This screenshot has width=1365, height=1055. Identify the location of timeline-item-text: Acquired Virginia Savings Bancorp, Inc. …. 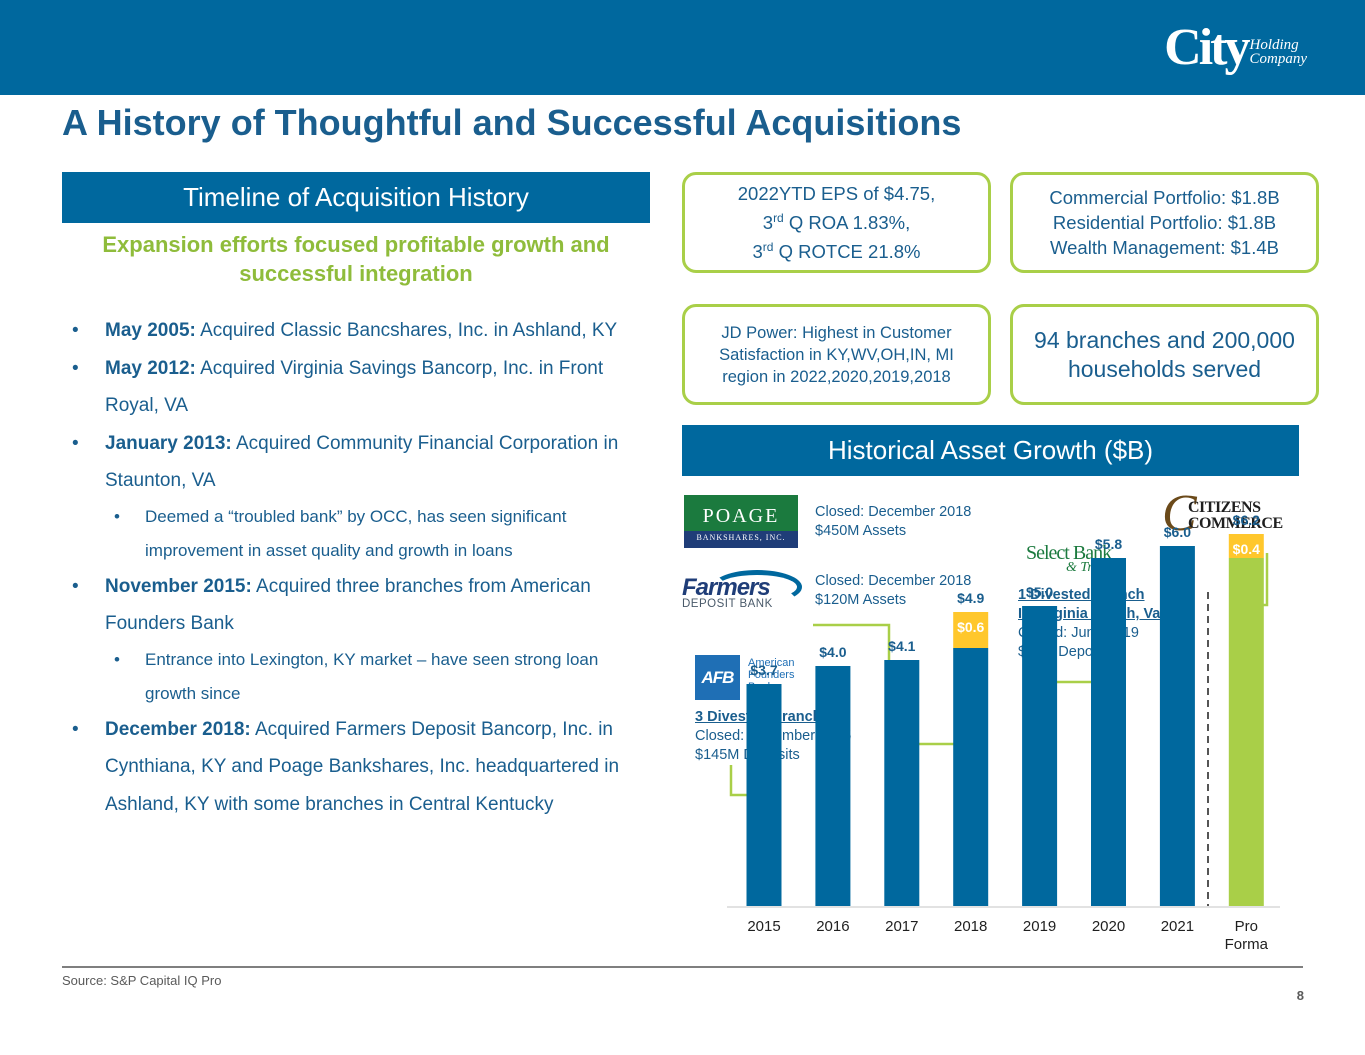
(354, 387).